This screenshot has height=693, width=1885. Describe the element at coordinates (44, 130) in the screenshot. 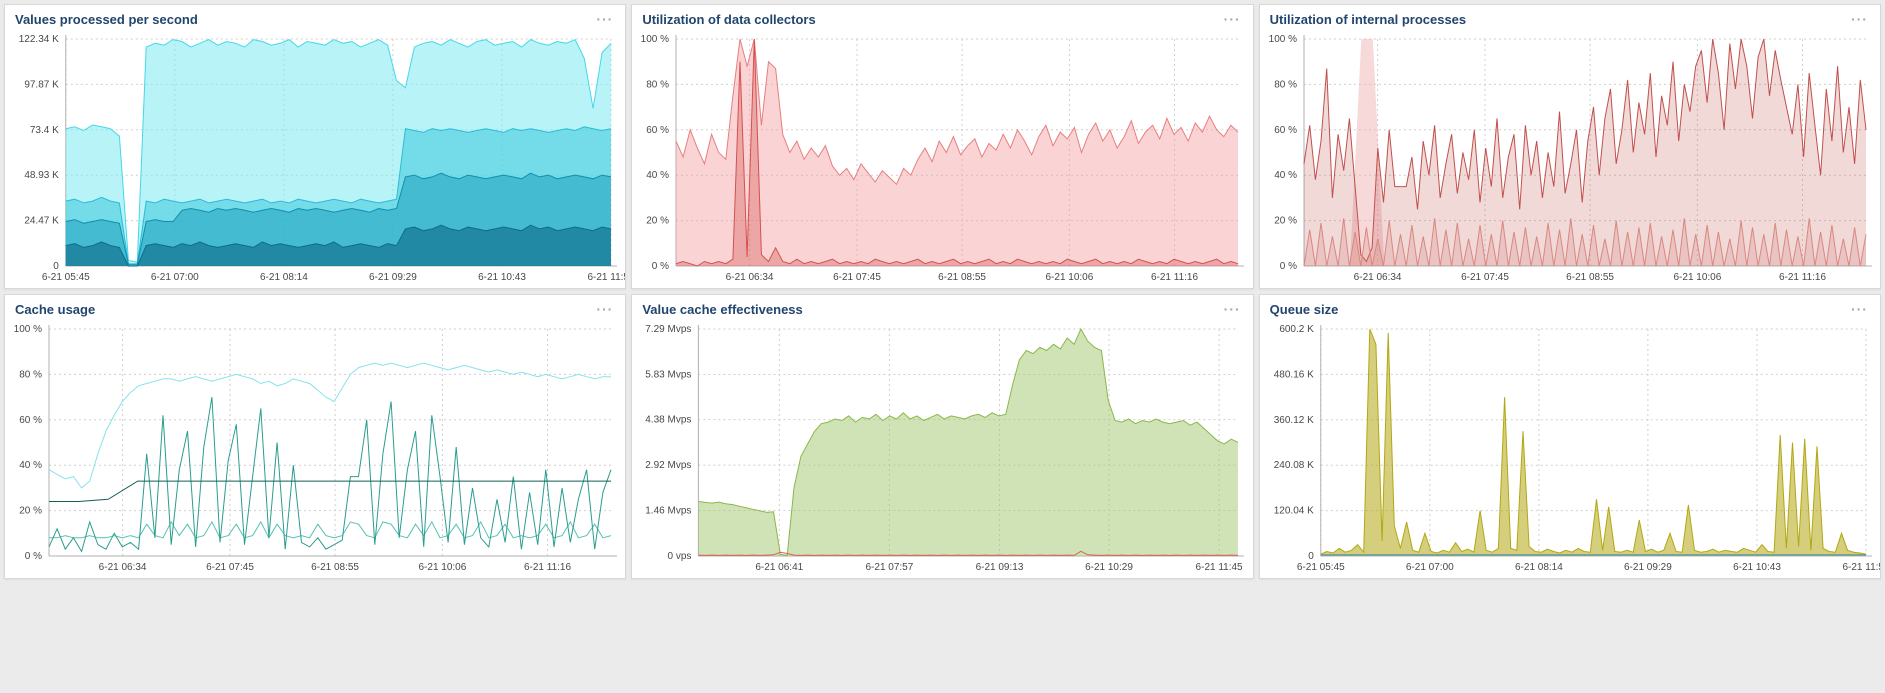

I see `svg-text: 73.4 K` at that location.